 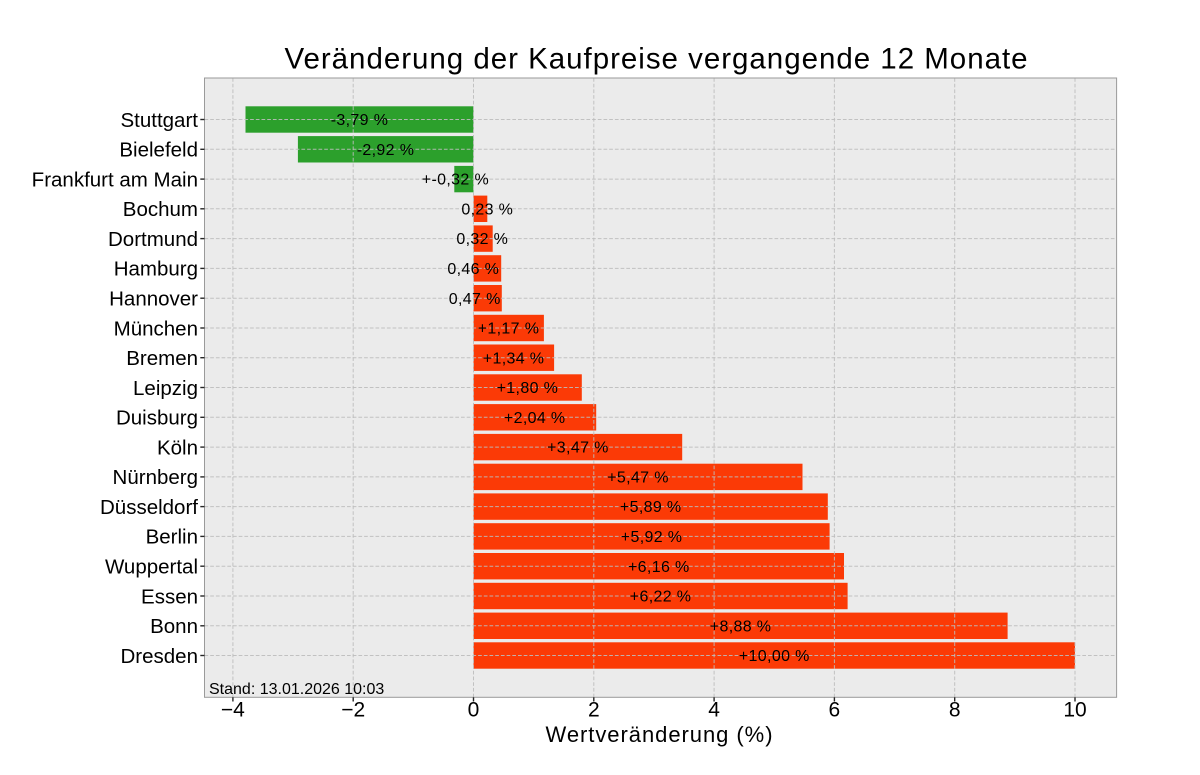 What do you see at coordinates (165, 388) in the screenshot?
I see `svg-text: Leipzig` at bounding box center [165, 388].